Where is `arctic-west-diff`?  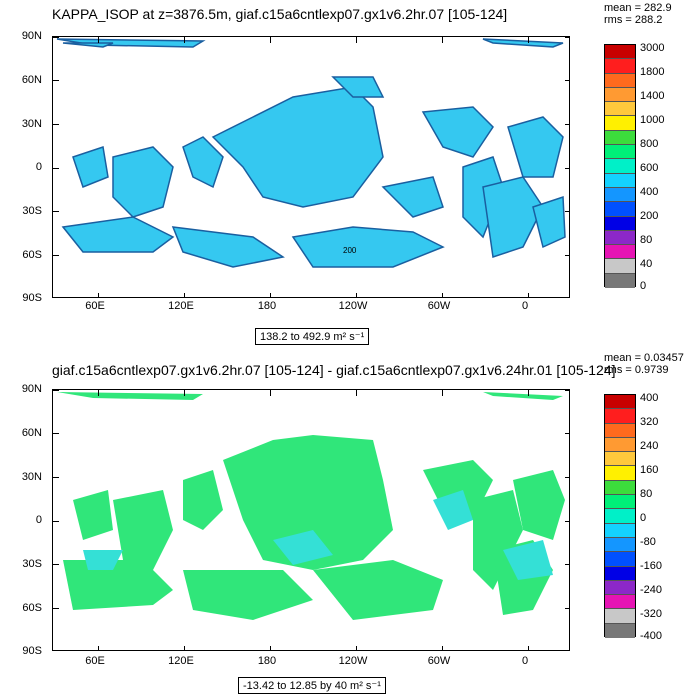
arctic-west-diff is located at coordinates (130, 396).